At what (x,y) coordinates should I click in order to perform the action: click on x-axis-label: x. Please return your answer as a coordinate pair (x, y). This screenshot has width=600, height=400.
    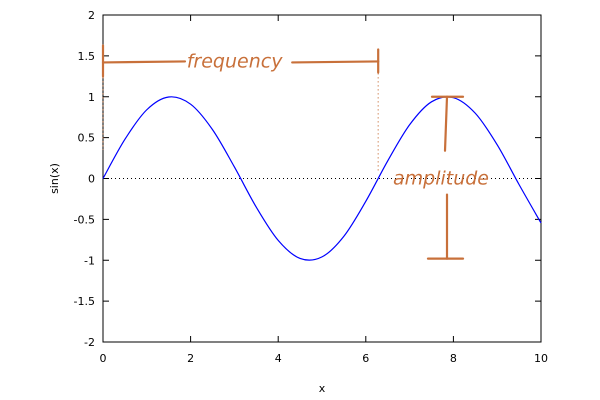
    Looking at the image, I should click on (322, 388).